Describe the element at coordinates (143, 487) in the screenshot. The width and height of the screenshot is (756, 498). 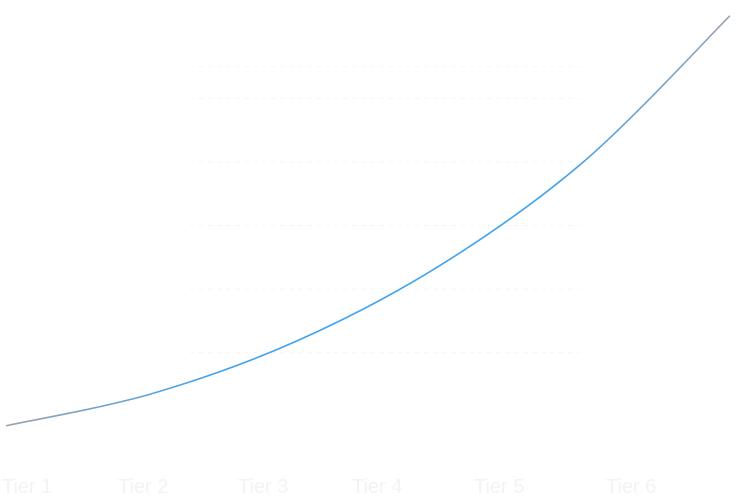
I see `x-tick-label: Tier 2` at that location.